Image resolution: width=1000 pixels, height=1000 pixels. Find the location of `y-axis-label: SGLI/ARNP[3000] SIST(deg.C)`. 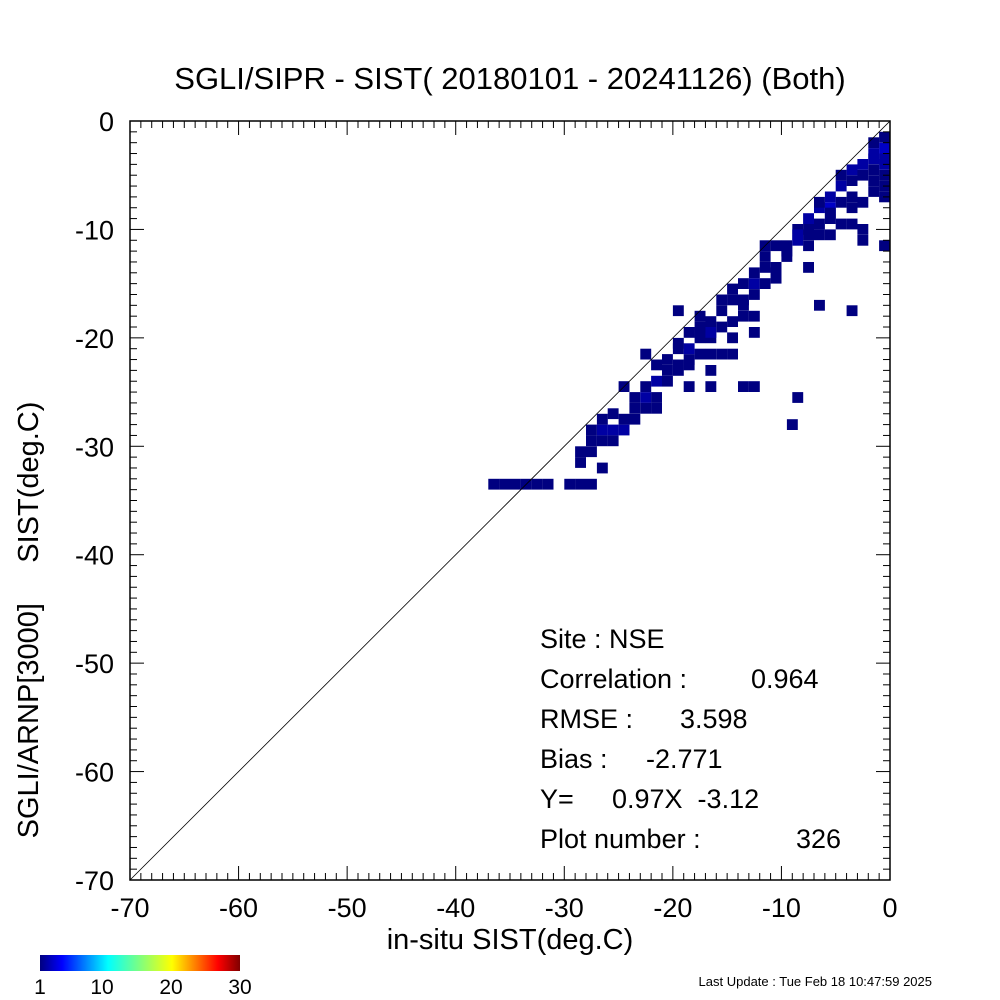

y-axis-label: SGLI/ARNP[3000] SIST(deg.C) is located at coordinates (29, 620).